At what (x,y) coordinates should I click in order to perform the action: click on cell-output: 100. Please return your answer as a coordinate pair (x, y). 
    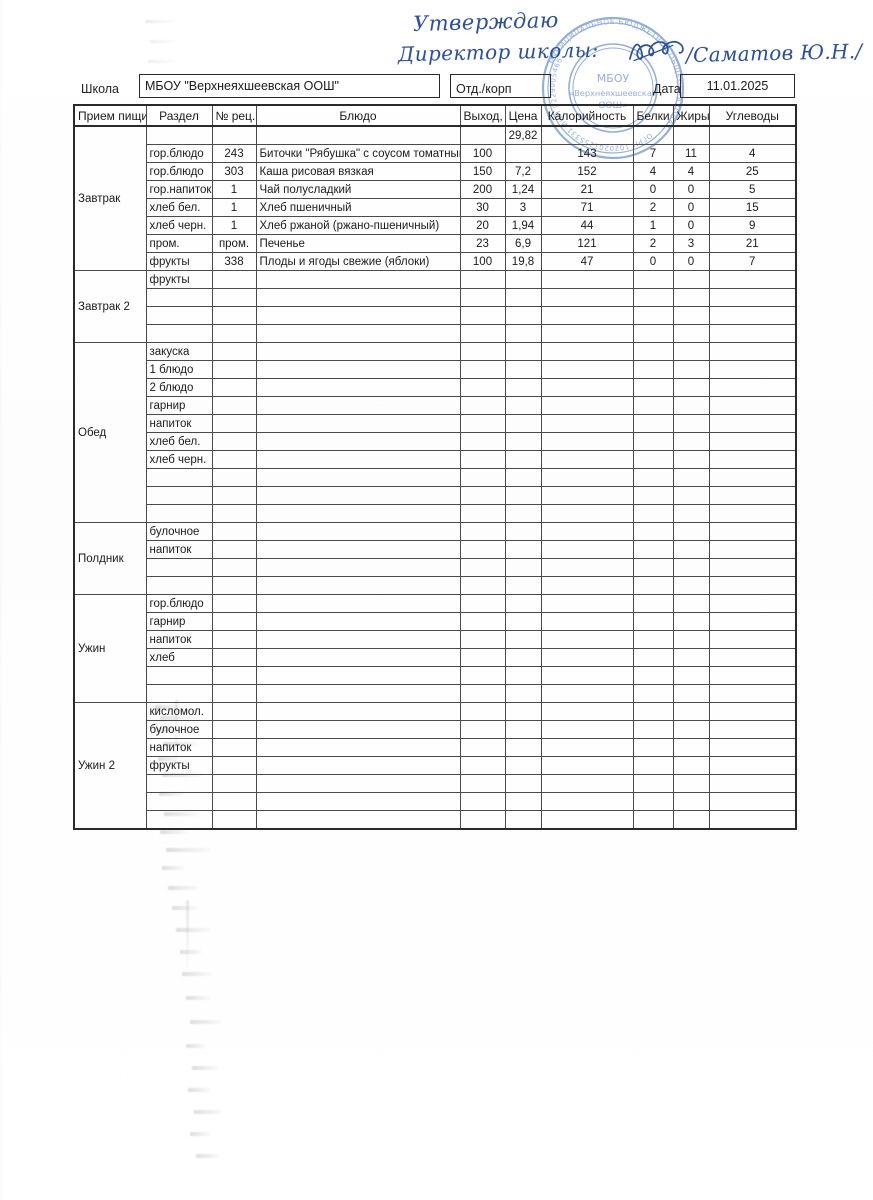
    Looking at the image, I should click on (482, 261).